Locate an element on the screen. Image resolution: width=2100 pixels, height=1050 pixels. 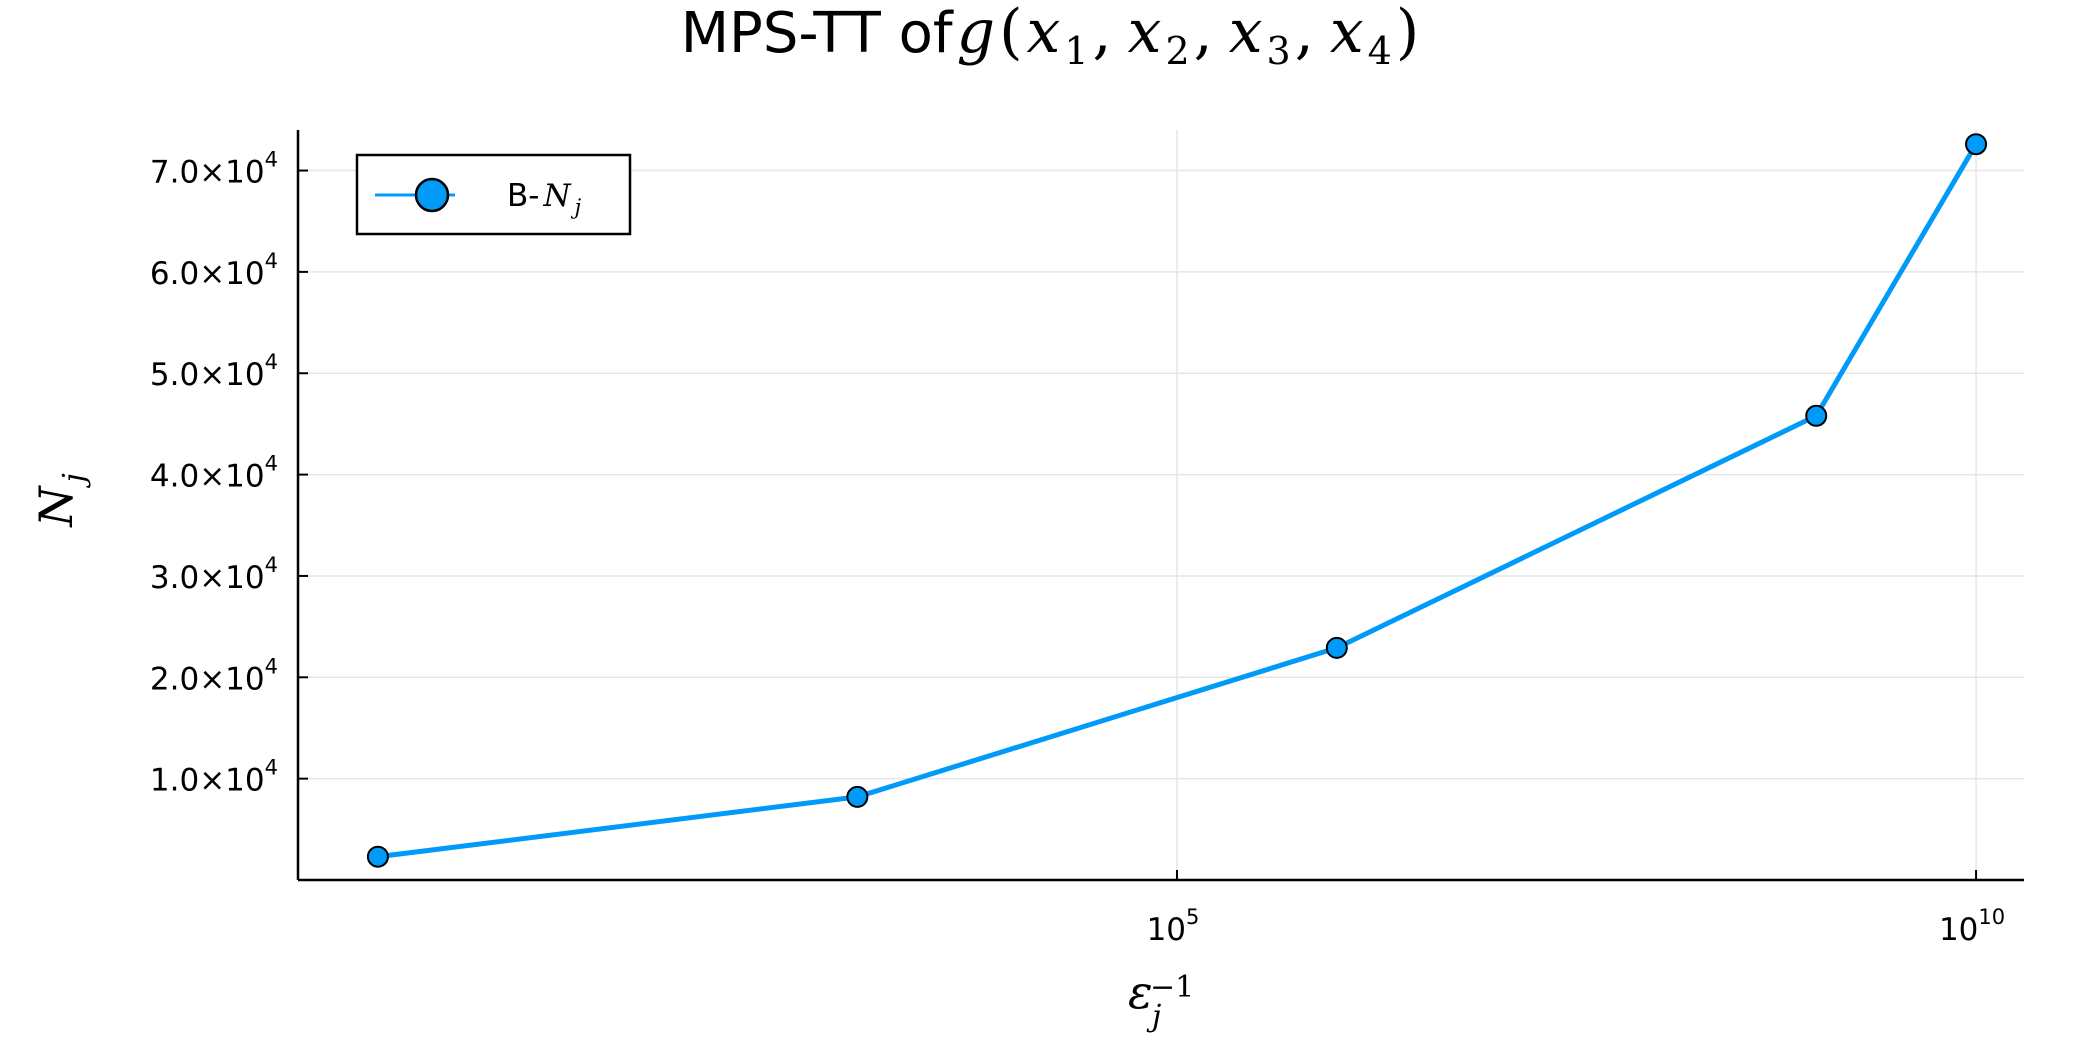
legend-marker is located at coordinates (432, 195).